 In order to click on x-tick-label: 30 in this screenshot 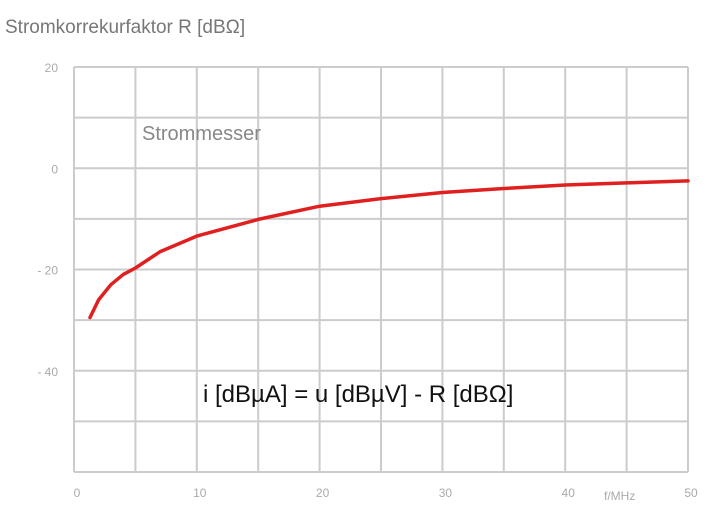, I will do `click(446, 493)`.